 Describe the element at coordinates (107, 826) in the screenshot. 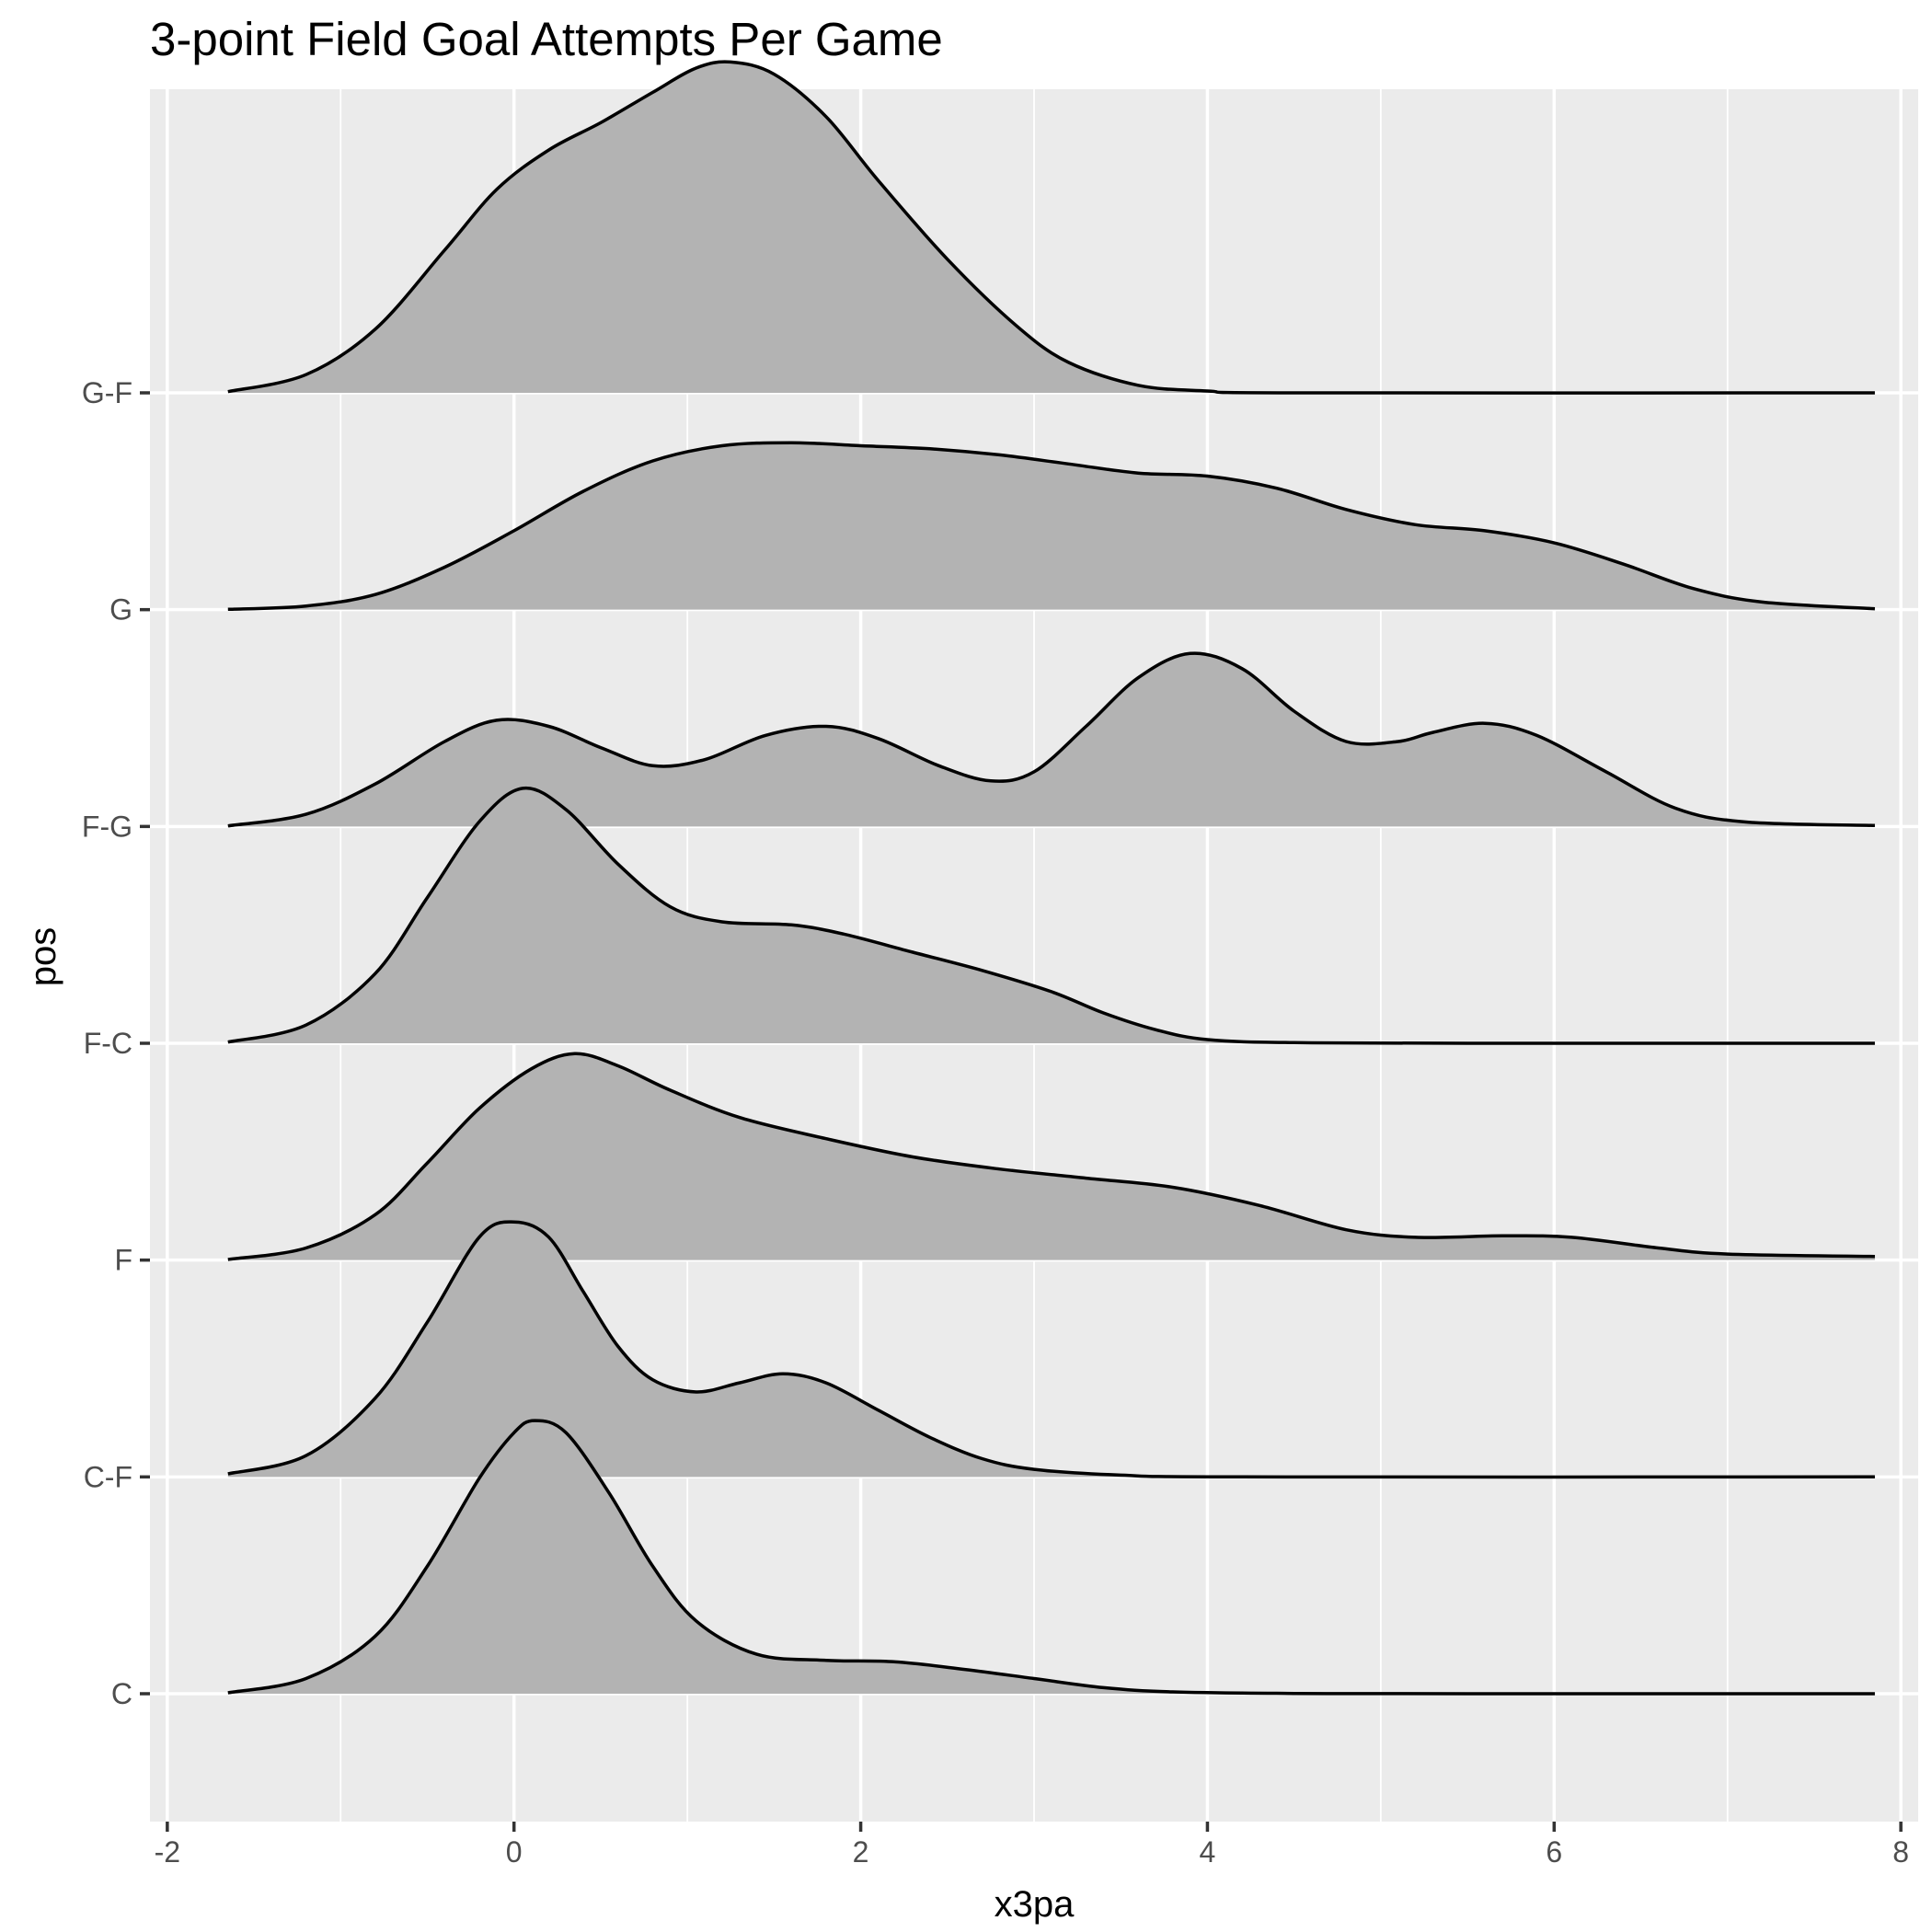

I see `y-tick-label: F-G` at that location.